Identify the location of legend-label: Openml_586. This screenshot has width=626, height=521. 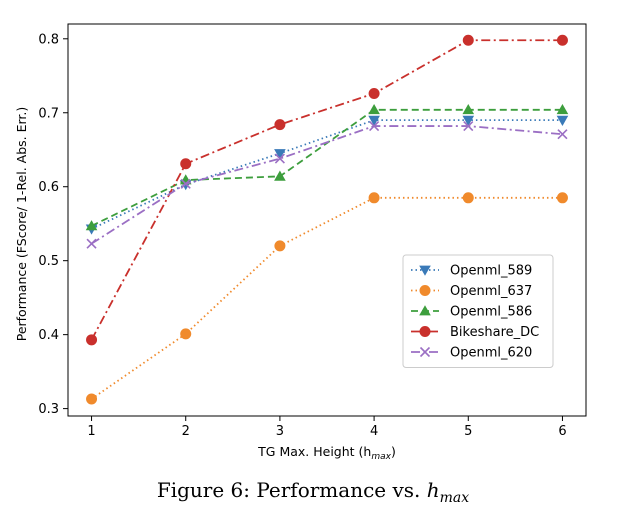
(491, 312).